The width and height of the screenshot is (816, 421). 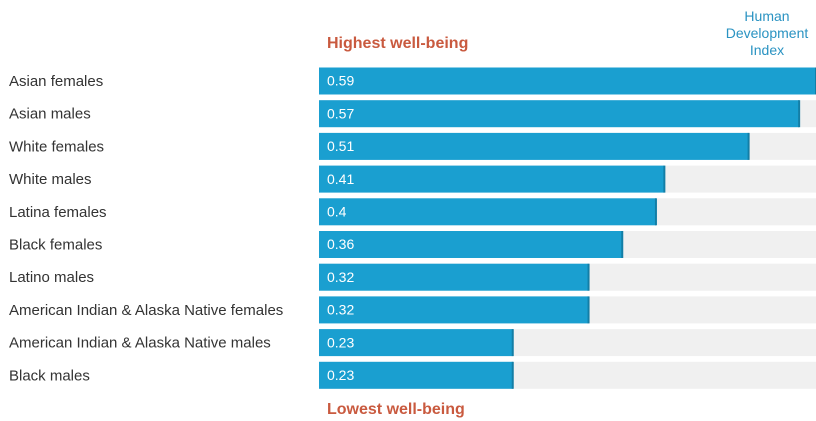 What do you see at coordinates (55, 244) in the screenshot?
I see `category-label: Black females` at bounding box center [55, 244].